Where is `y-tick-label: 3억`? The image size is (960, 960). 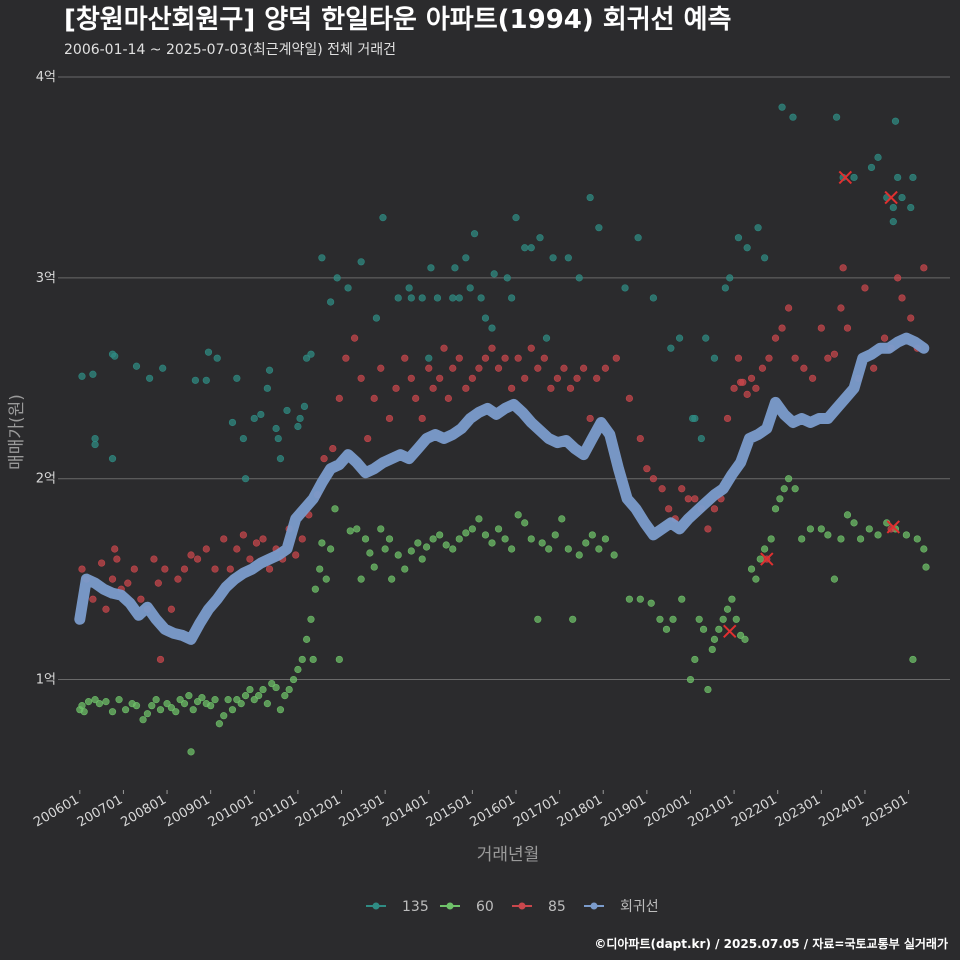
y-tick-label: 3억 is located at coordinates (46, 278).